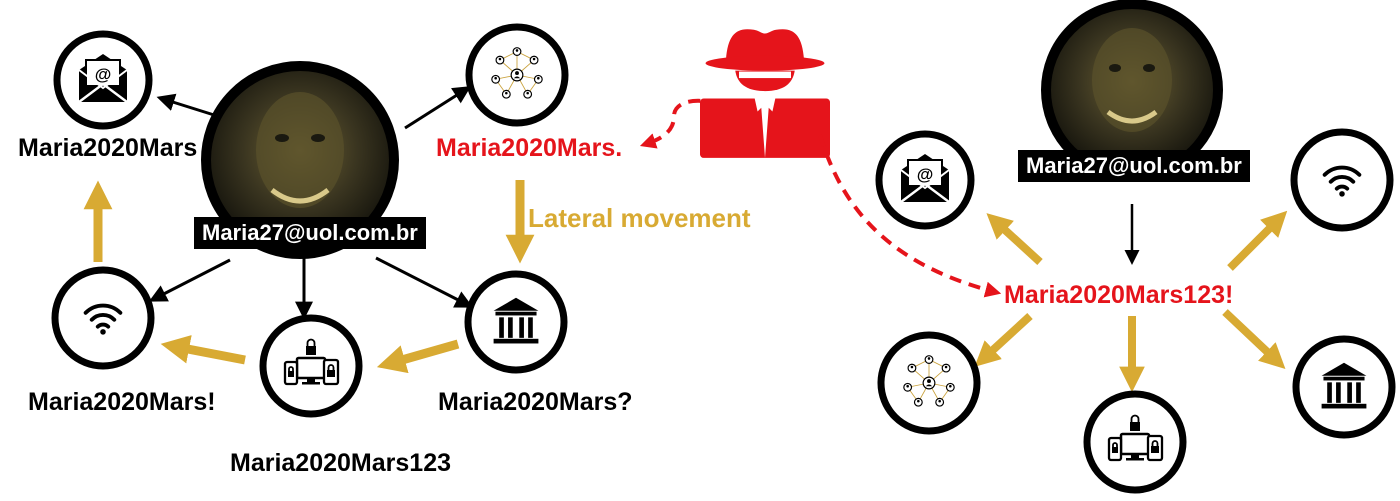 This screenshot has height=501, width=1400. I want to click on lateral-arrow-bank-to-devices, so click(418, 356).